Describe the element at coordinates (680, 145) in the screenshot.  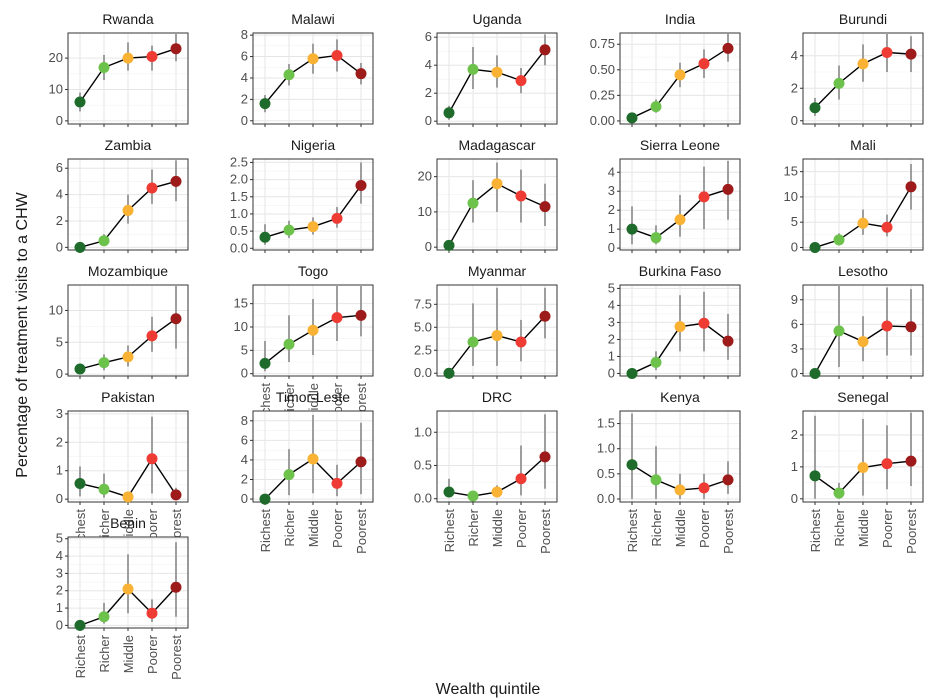
I see `panel-title: Sierra Leone` at that location.